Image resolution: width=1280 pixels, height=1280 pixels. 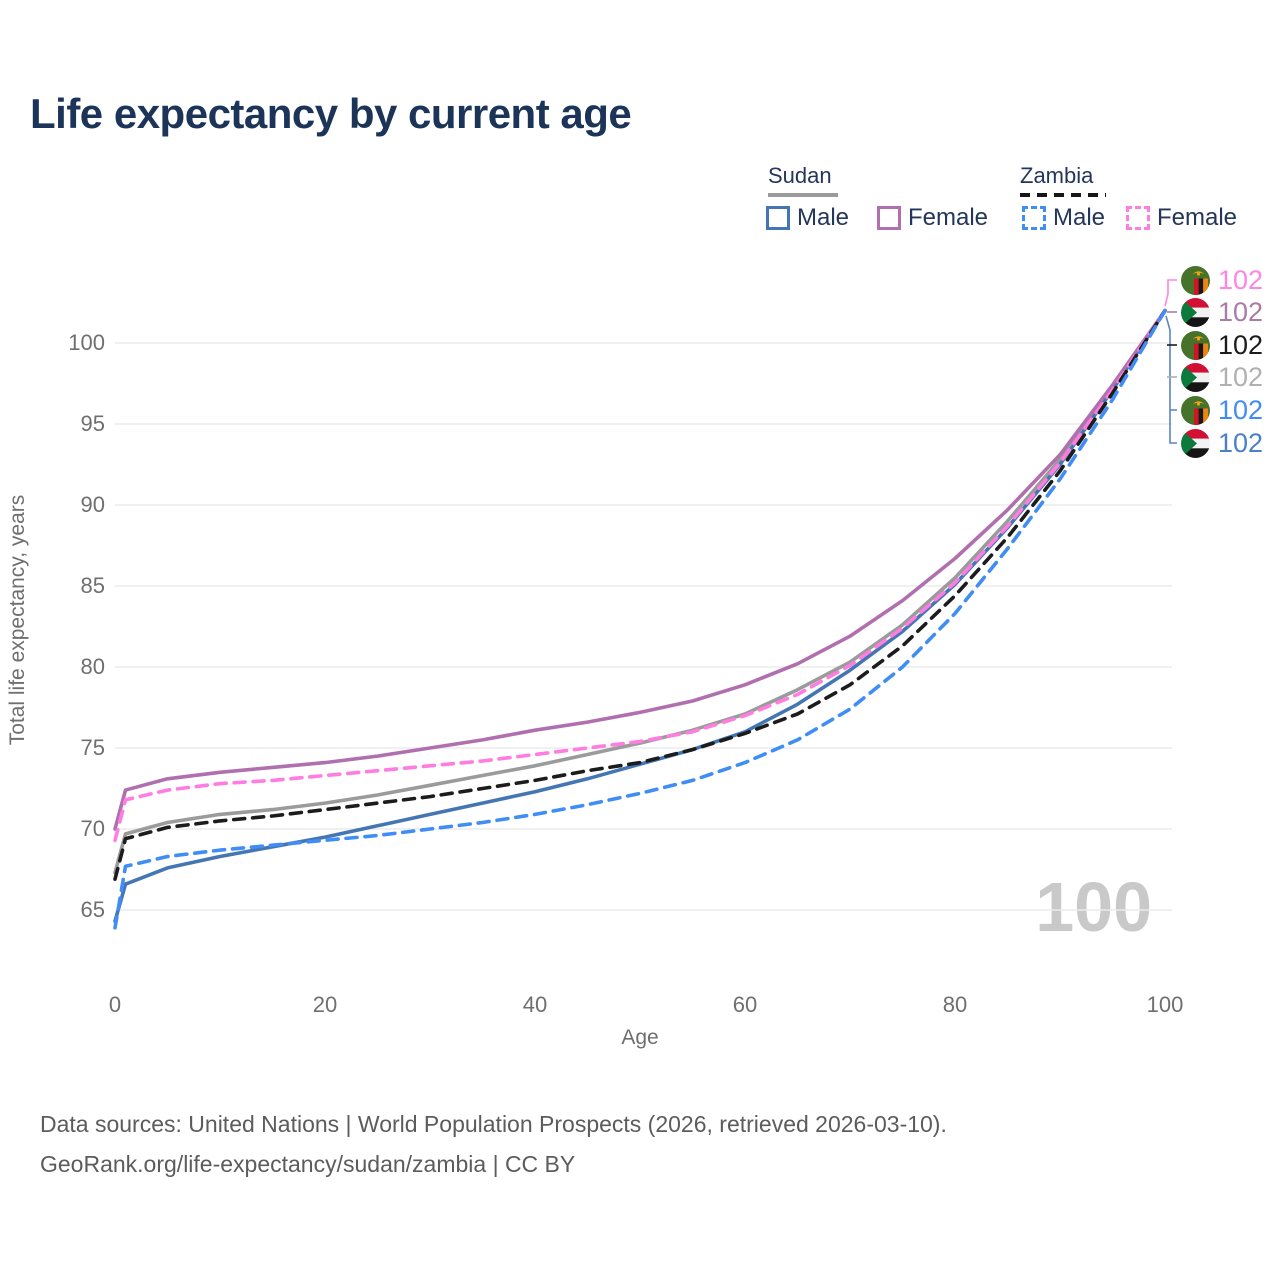 What do you see at coordinates (778, 218) in the screenshot?
I see `sudan-male-swatch-icon` at bounding box center [778, 218].